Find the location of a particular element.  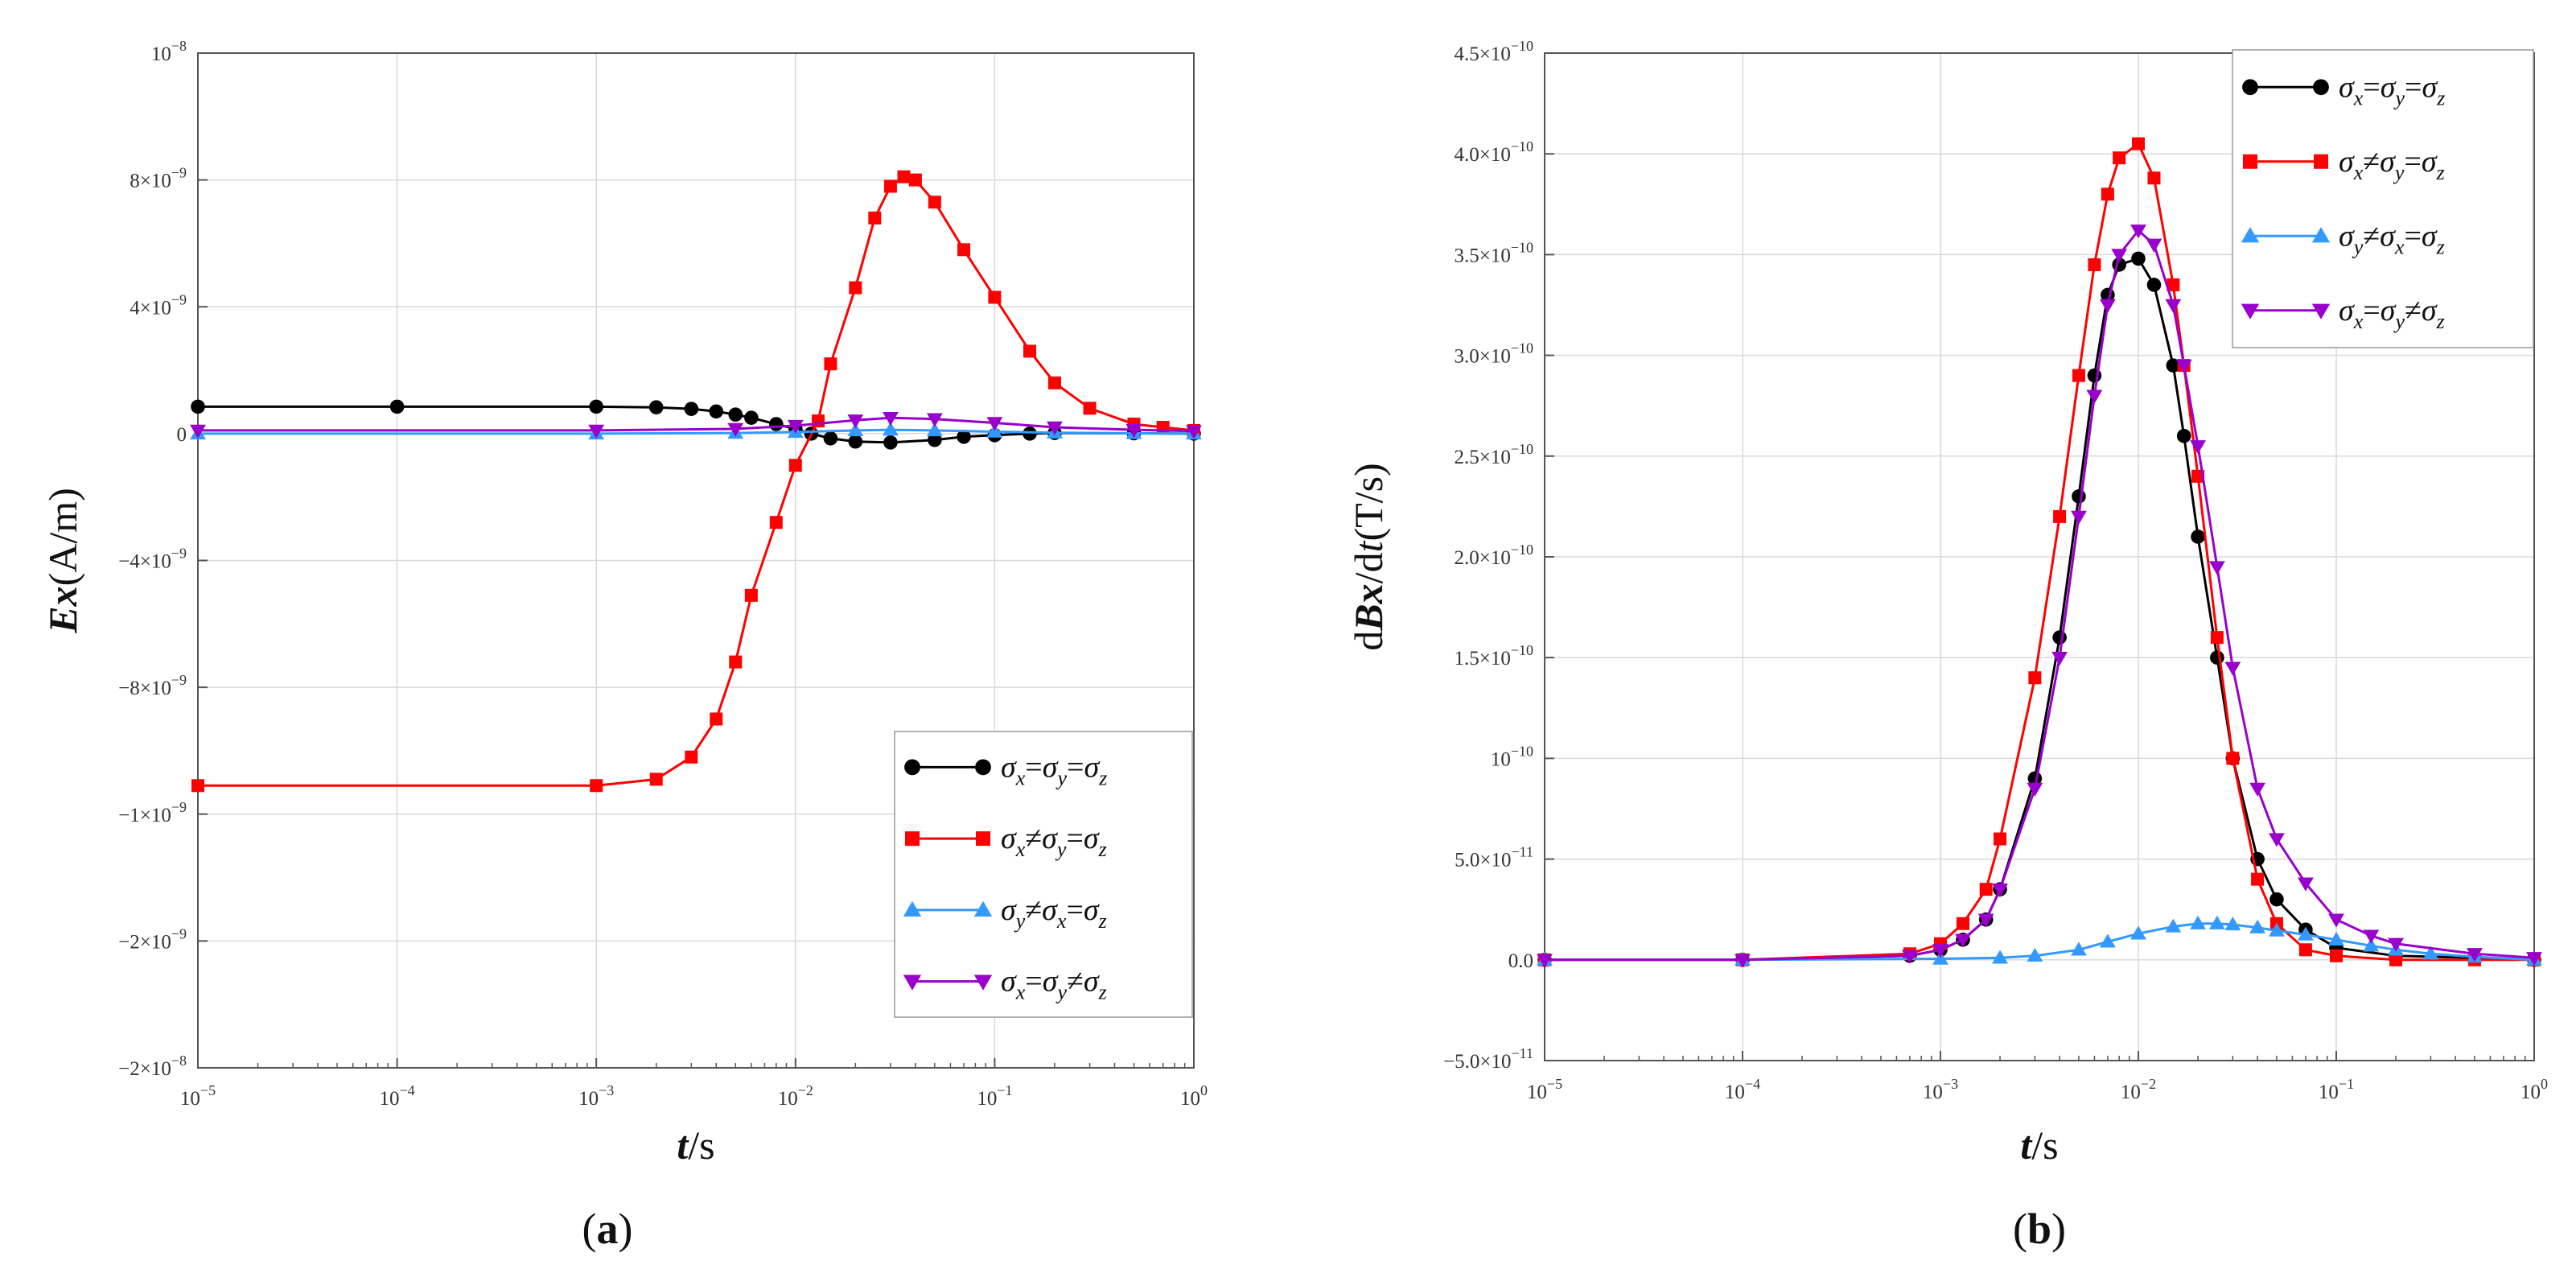

y-tick-label: −2×10⁻⁹ is located at coordinates (152, 939).